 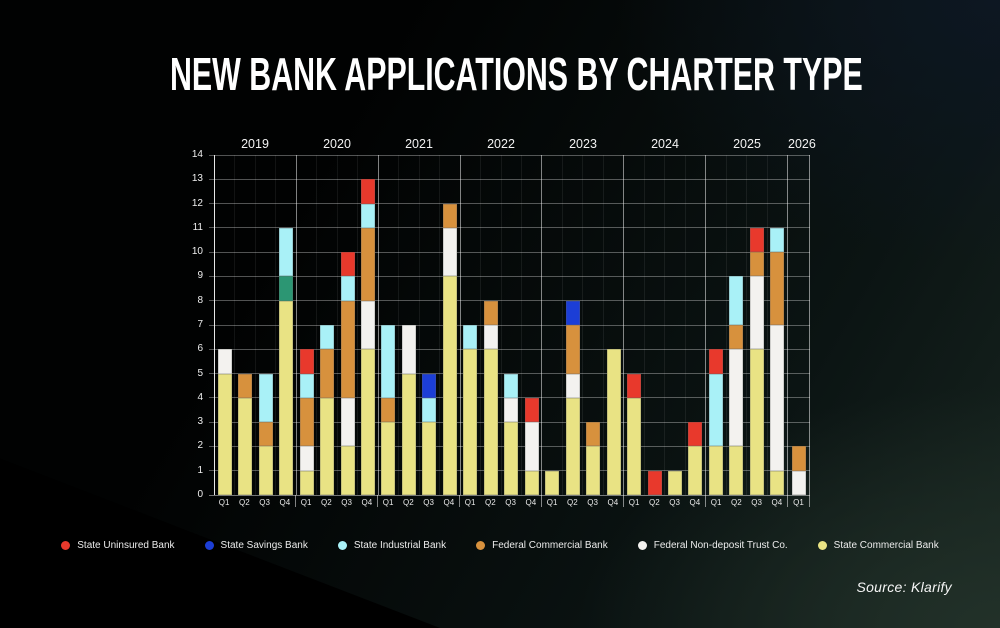 What do you see at coordinates (878, 545) in the screenshot?
I see `legend-item: State Commercial Bank` at bounding box center [878, 545].